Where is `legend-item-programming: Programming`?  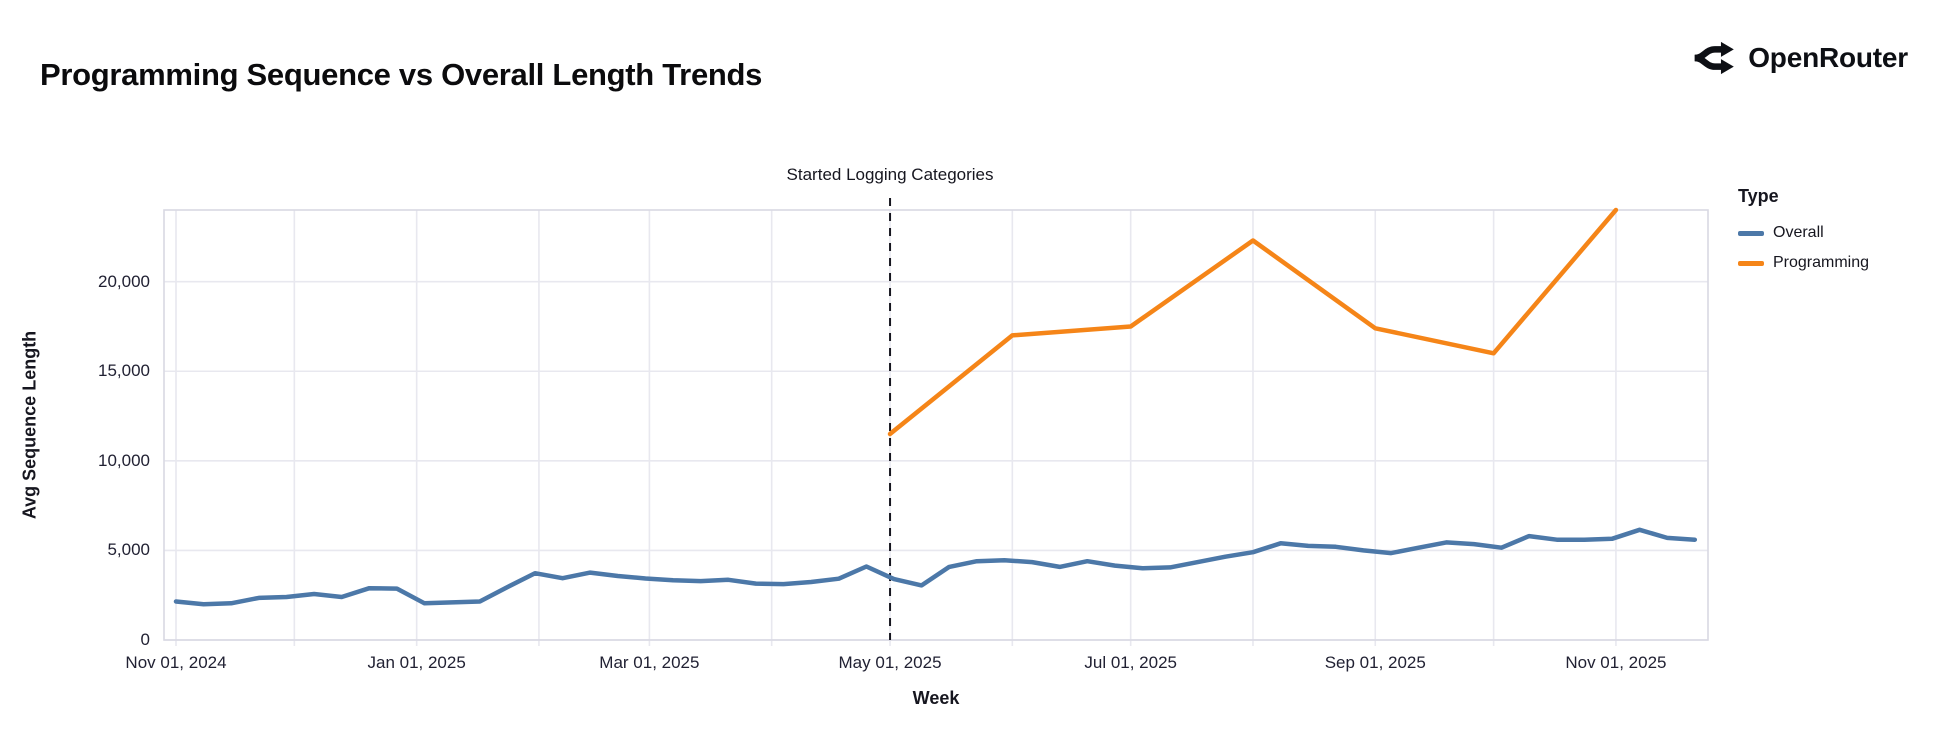 legend-item-programming: Programming is located at coordinates (1803, 263).